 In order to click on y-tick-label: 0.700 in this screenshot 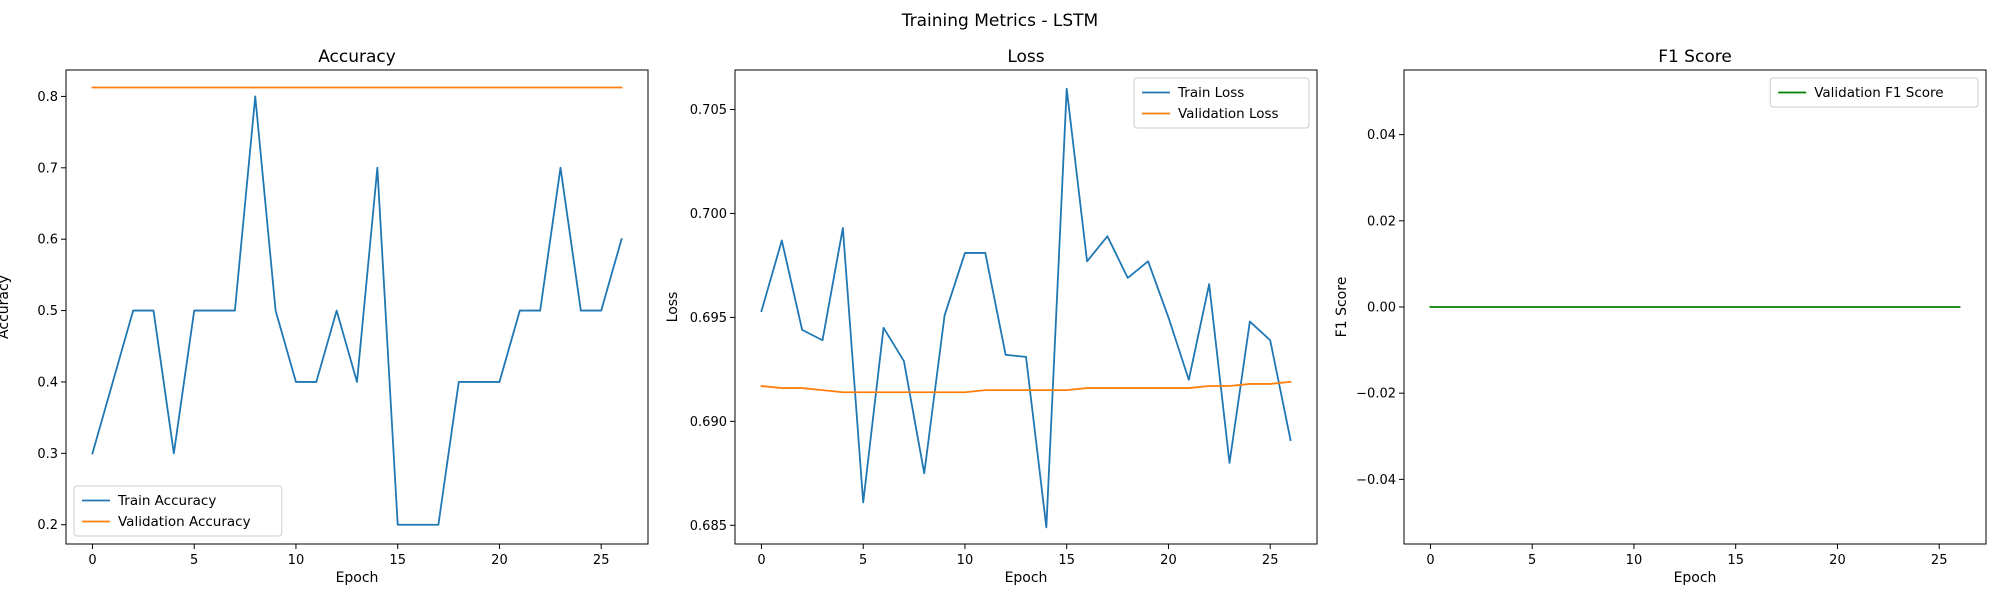, I will do `click(708, 214)`.